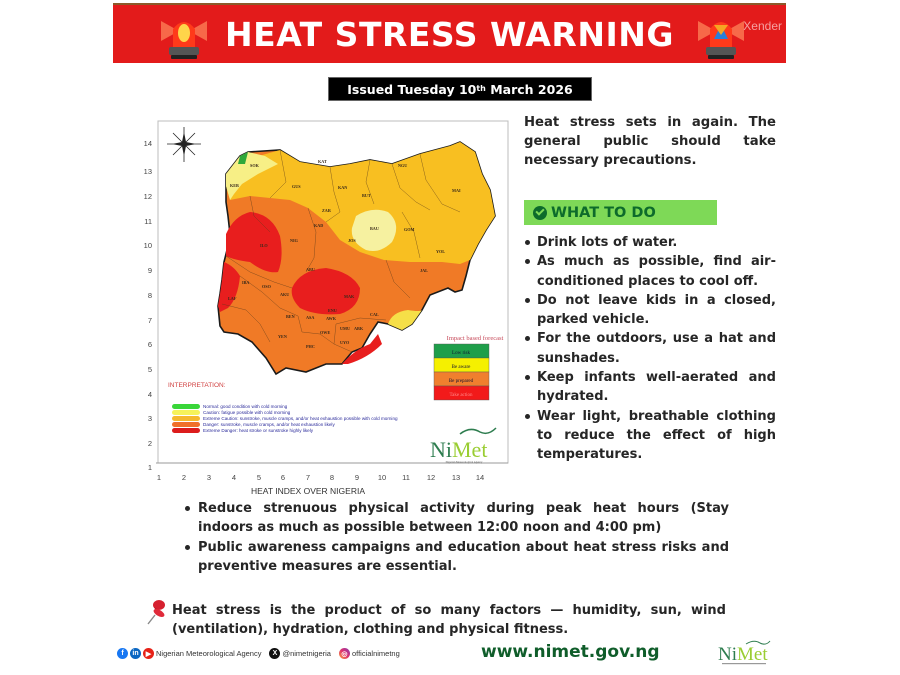  I want to click on svg-text: ABU, so click(310, 269).